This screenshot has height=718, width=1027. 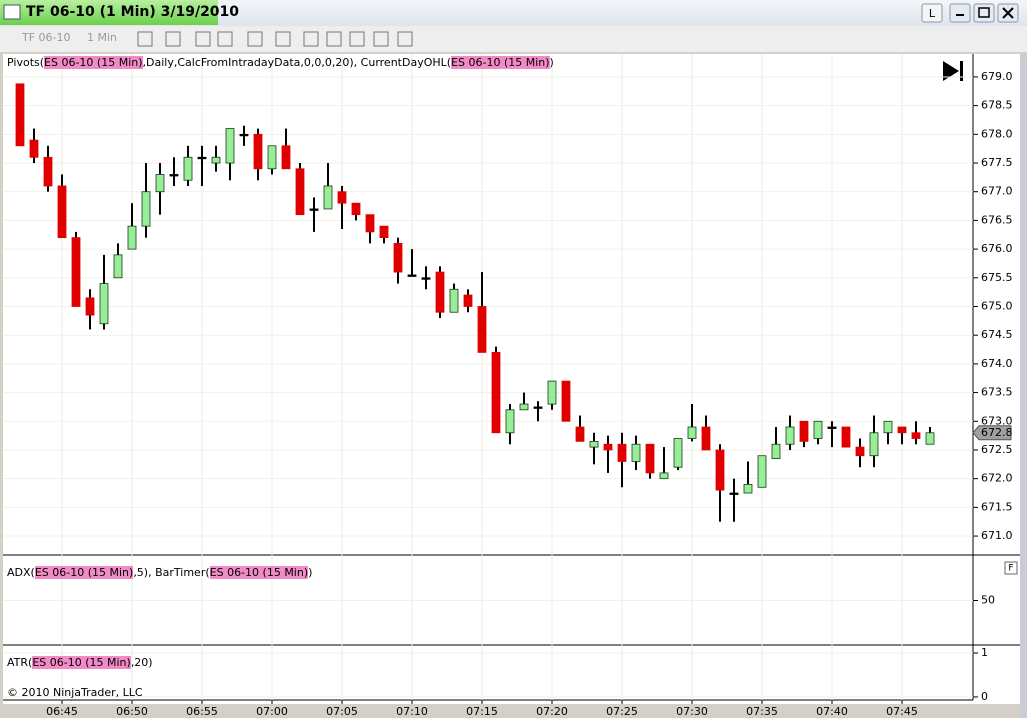 What do you see at coordinates (75, 692) in the screenshot?
I see `copyright: © 2010 NinjaTrader, LLC` at bounding box center [75, 692].